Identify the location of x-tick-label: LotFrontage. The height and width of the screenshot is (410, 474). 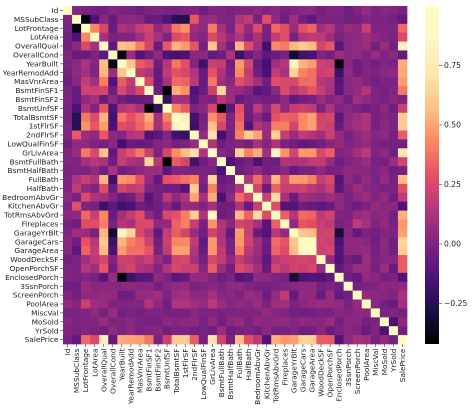
(85, 370).